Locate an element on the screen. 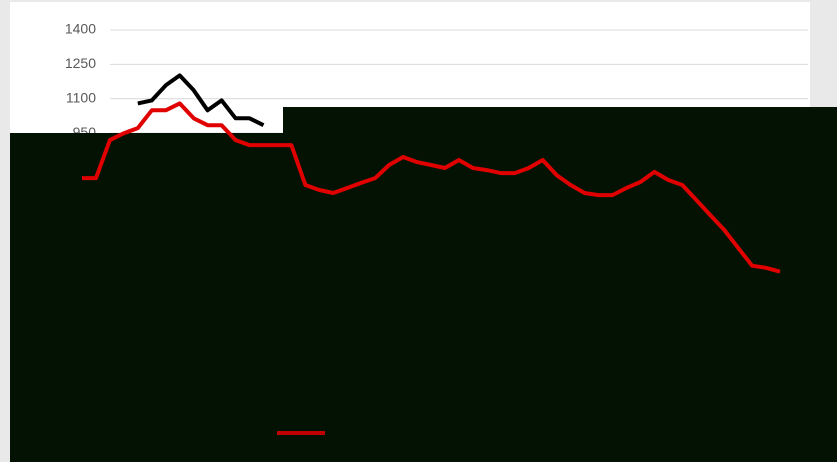 This screenshot has height=462, width=837. y-tick-label: 1400 is located at coordinates (80, 29).